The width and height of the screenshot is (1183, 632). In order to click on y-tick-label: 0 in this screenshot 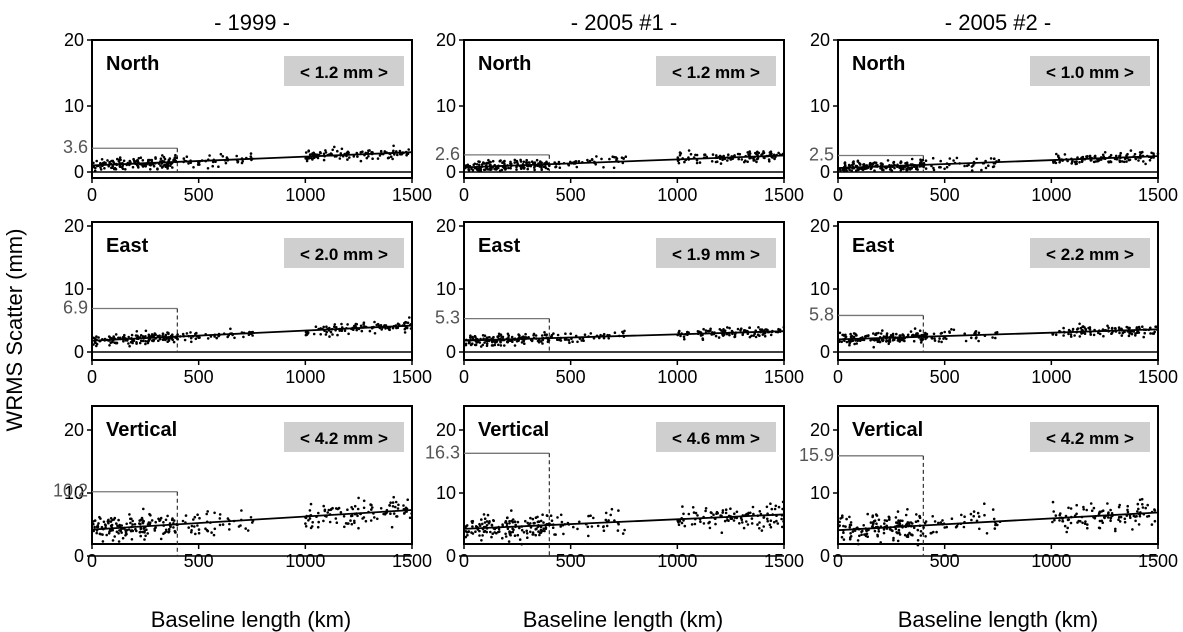, I will do `click(451, 352)`.